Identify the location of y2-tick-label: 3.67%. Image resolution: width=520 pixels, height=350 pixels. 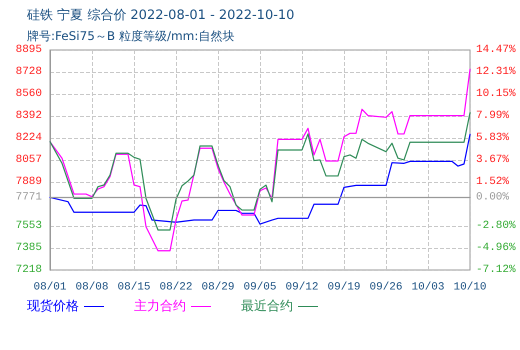
(493, 160).